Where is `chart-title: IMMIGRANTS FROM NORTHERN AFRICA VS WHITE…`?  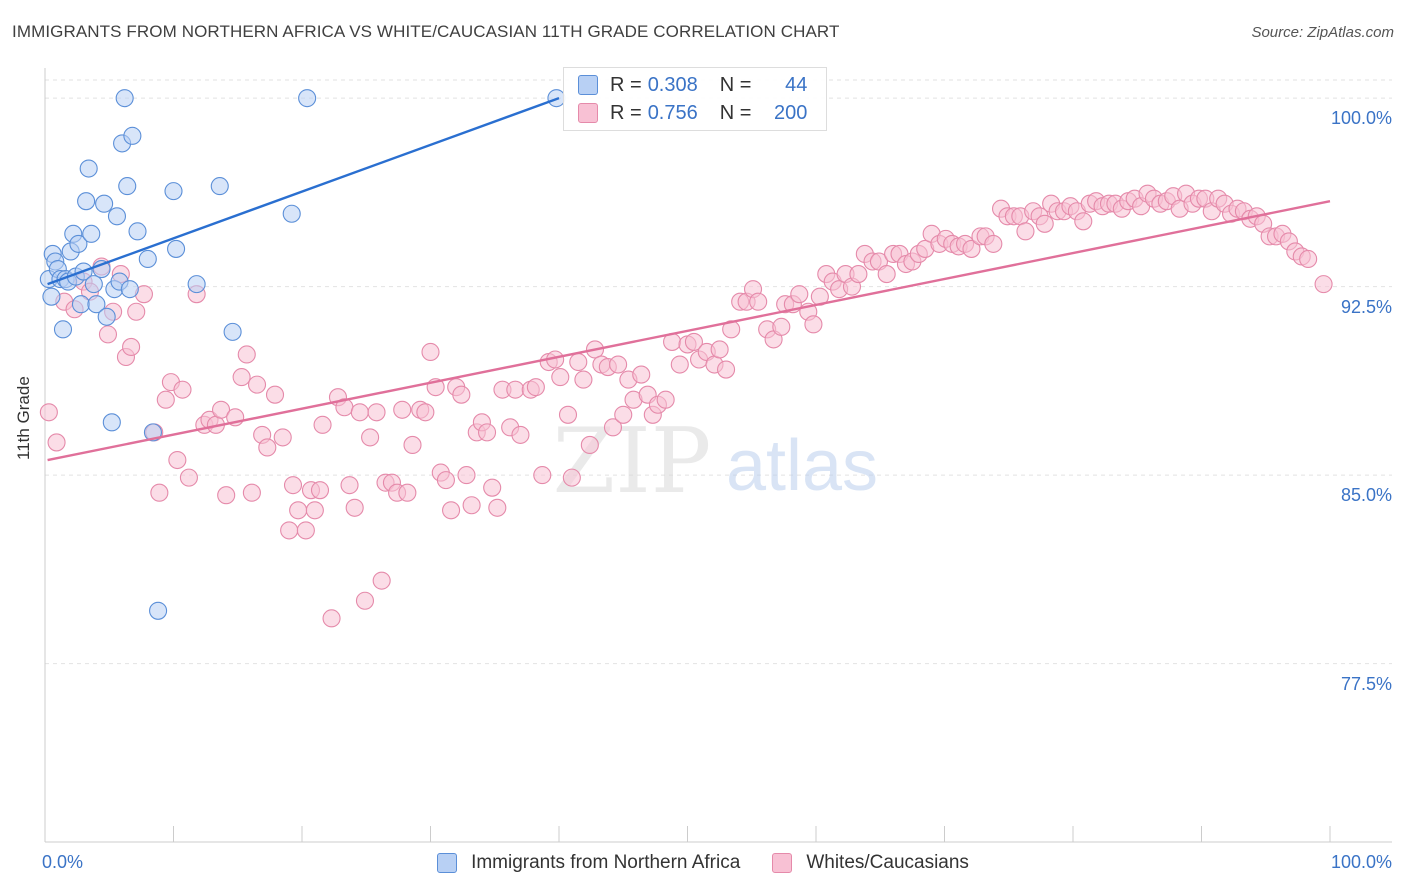 chart-title: IMMIGRANTS FROM NORTHERN AFRICA VS WHITE… is located at coordinates (426, 31).